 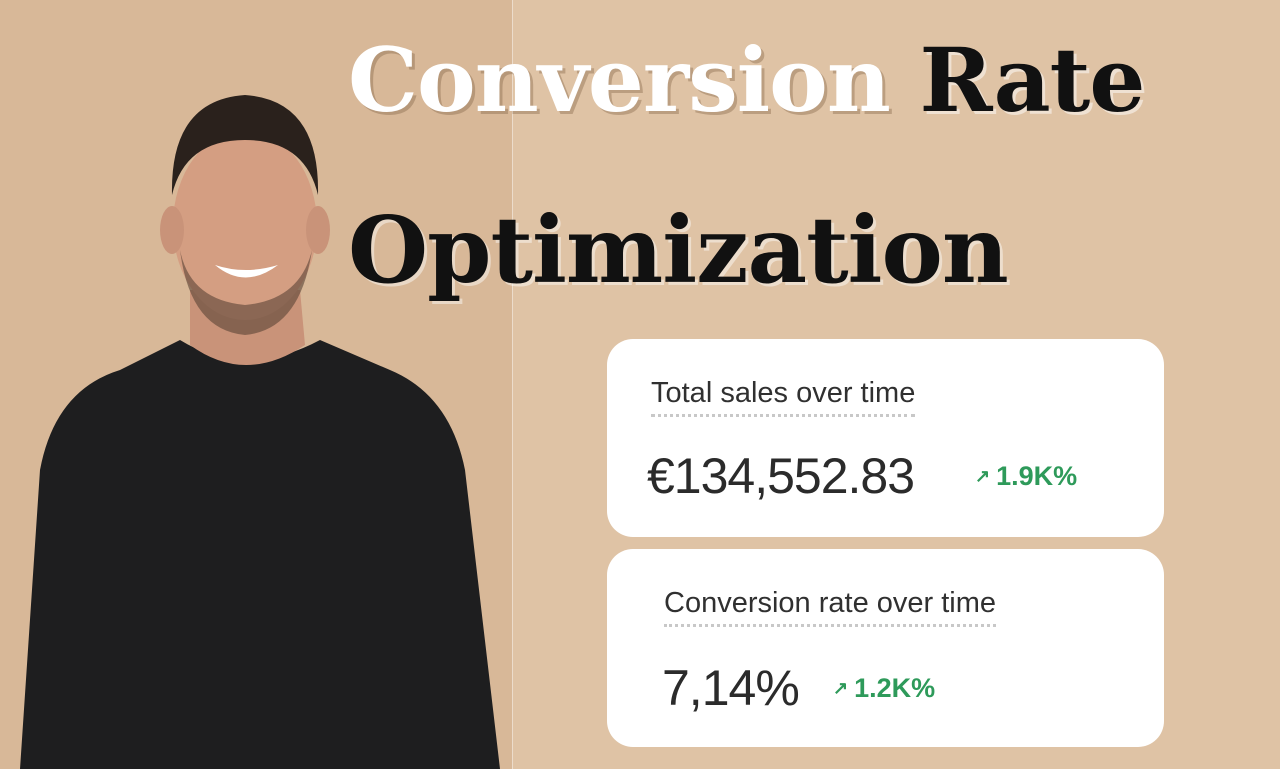 What do you see at coordinates (830, 607) in the screenshot?
I see `card-label: Conversion rate over time` at bounding box center [830, 607].